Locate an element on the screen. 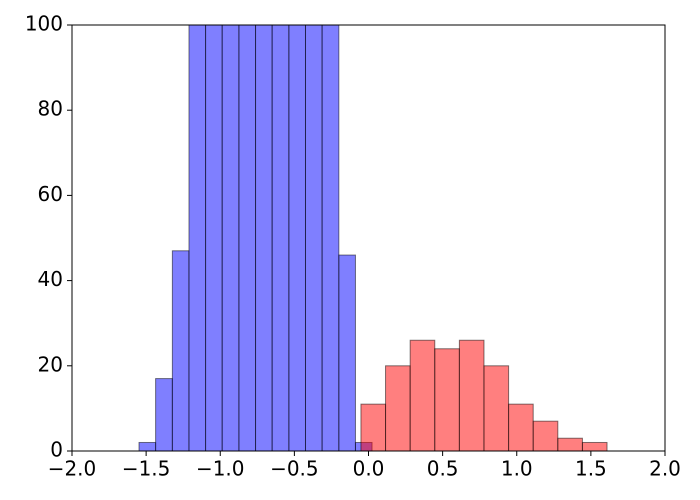  x-tick-label: 1.0 is located at coordinates (517, 469).